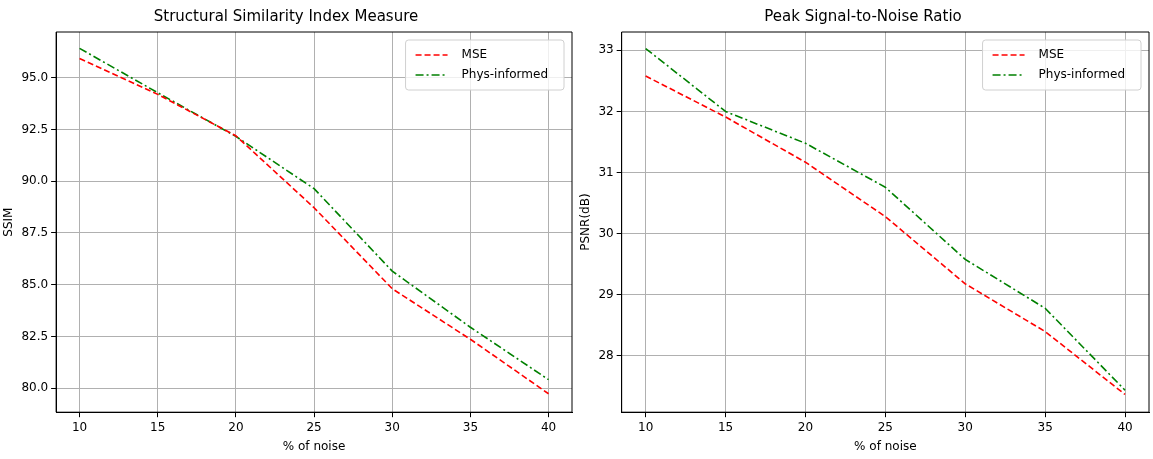 The width and height of the screenshot is (1153, 459). I want to click on y-tick-label: 95.0, so click(35, 76).